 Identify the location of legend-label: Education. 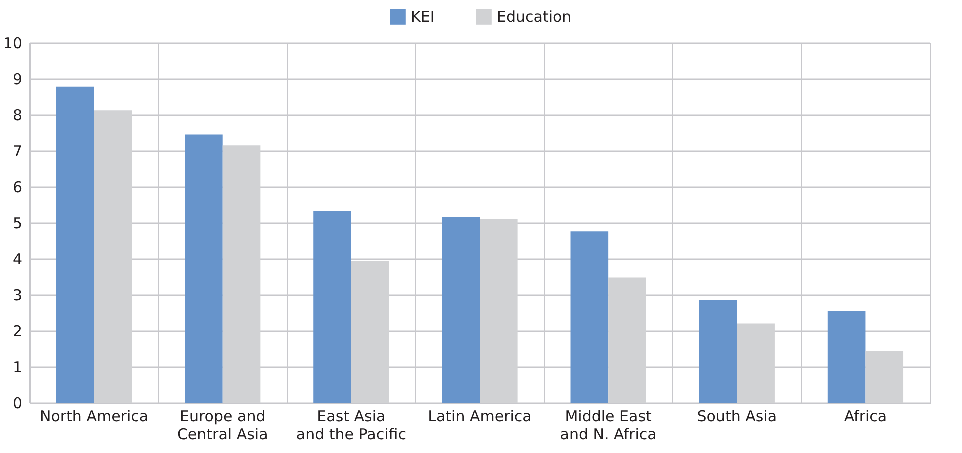
(534, 17).